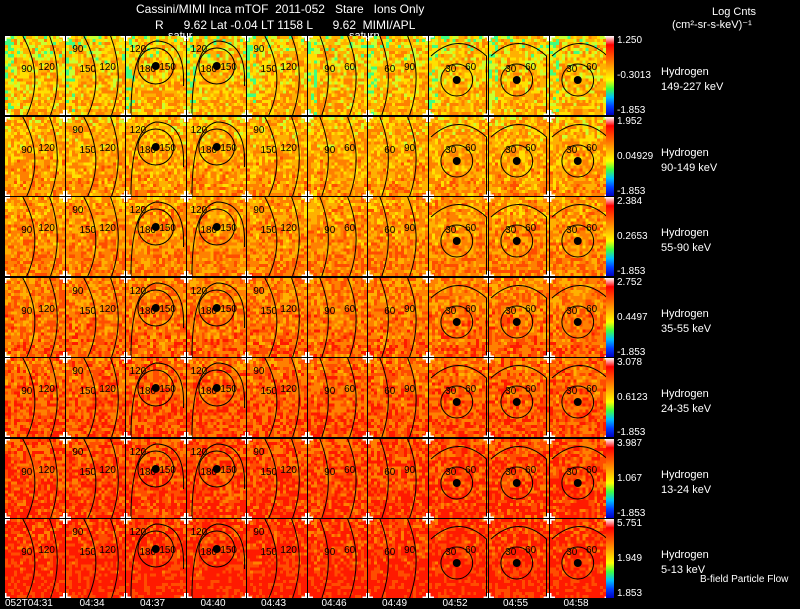  I want to click on heatmap-cell: 90 120, so click(35, 478).